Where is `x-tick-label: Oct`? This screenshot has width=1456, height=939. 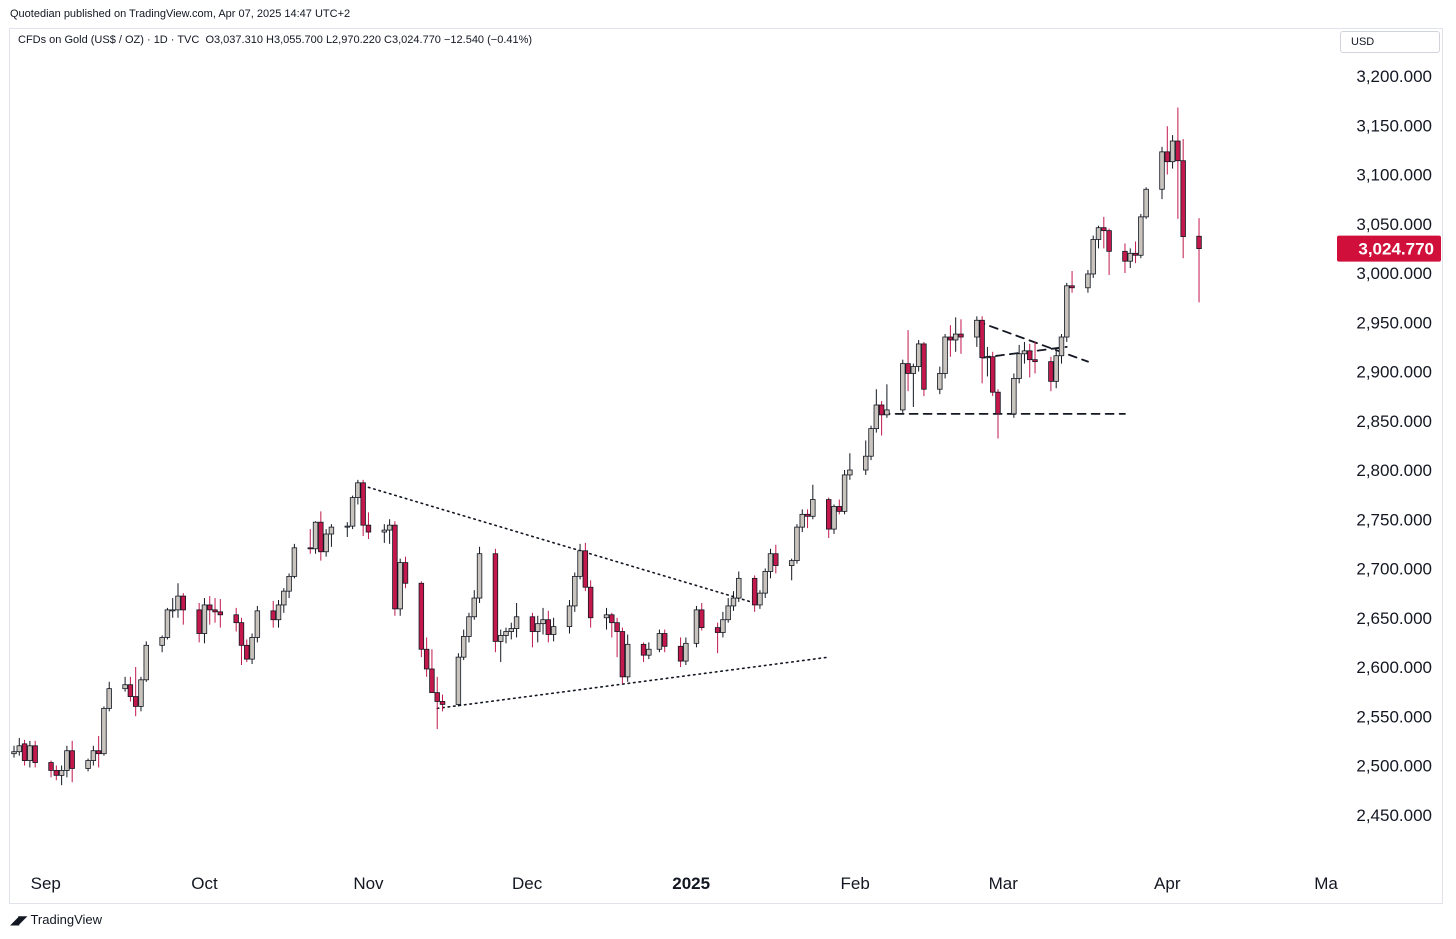
x-tick-label: Oct is located at coordinates (204, 883).